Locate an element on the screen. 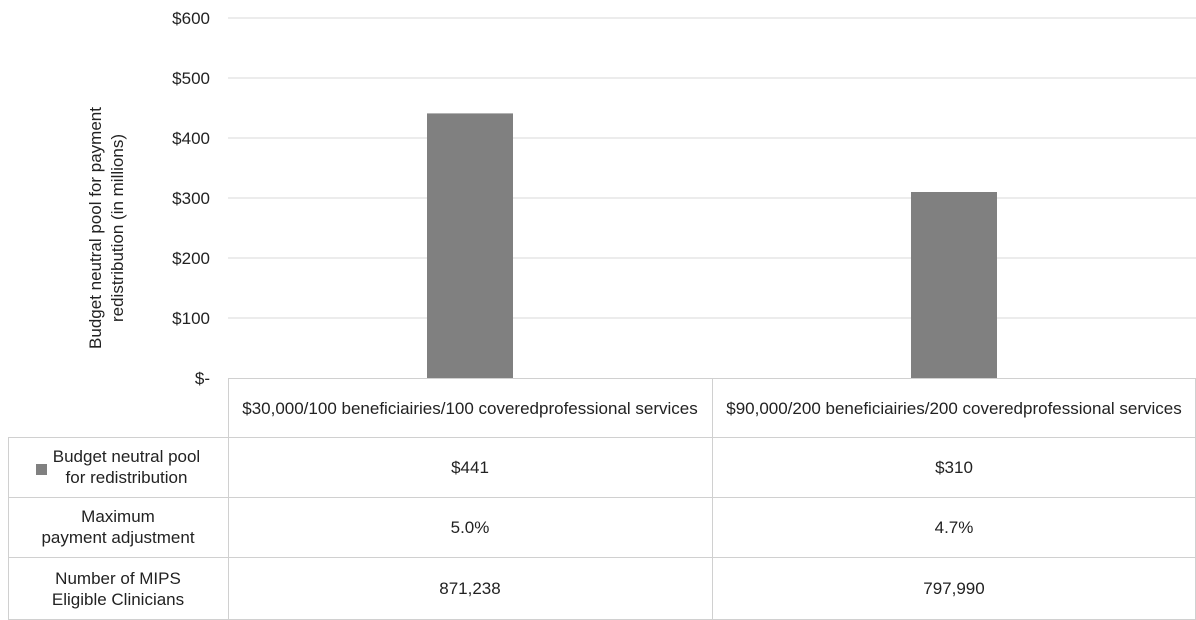  y-axis-title-line: Budget neutral pool for payment is located at coordinates (95, 228).